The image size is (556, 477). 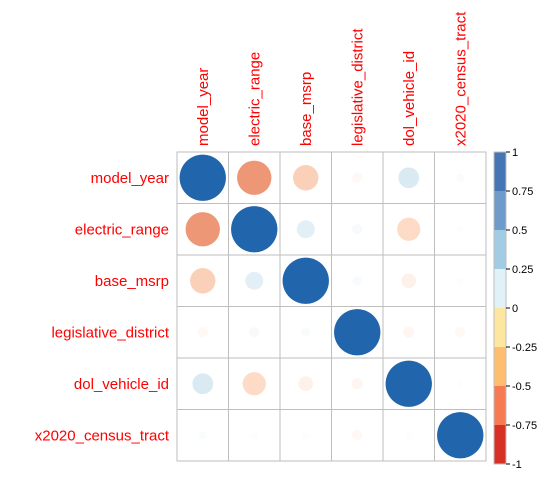 I want to click on correlation-circle-x2020_census_tract-base_msrp, so click(x=306, y=435).